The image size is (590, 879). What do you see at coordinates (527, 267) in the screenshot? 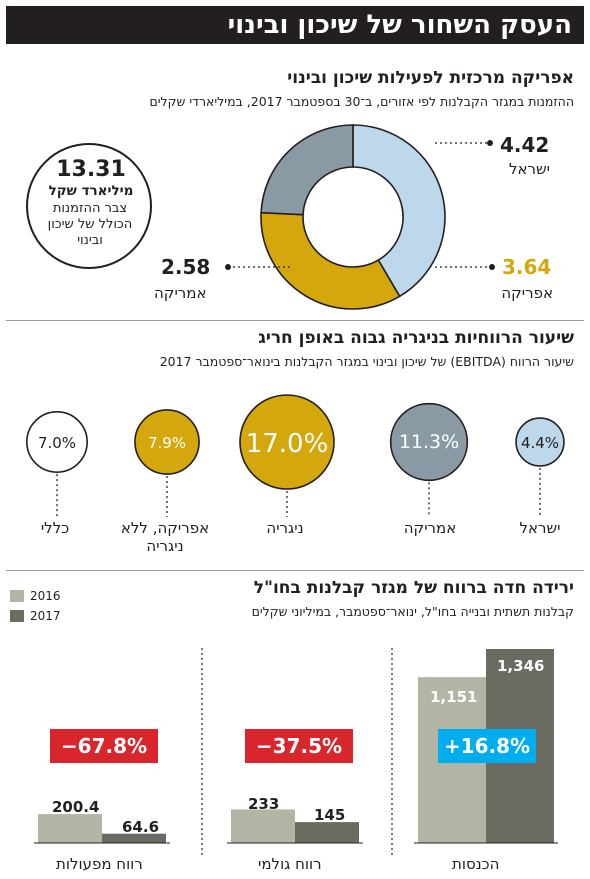
I see `slice-value-africa: 3.64` at bounding box center [527, 267].